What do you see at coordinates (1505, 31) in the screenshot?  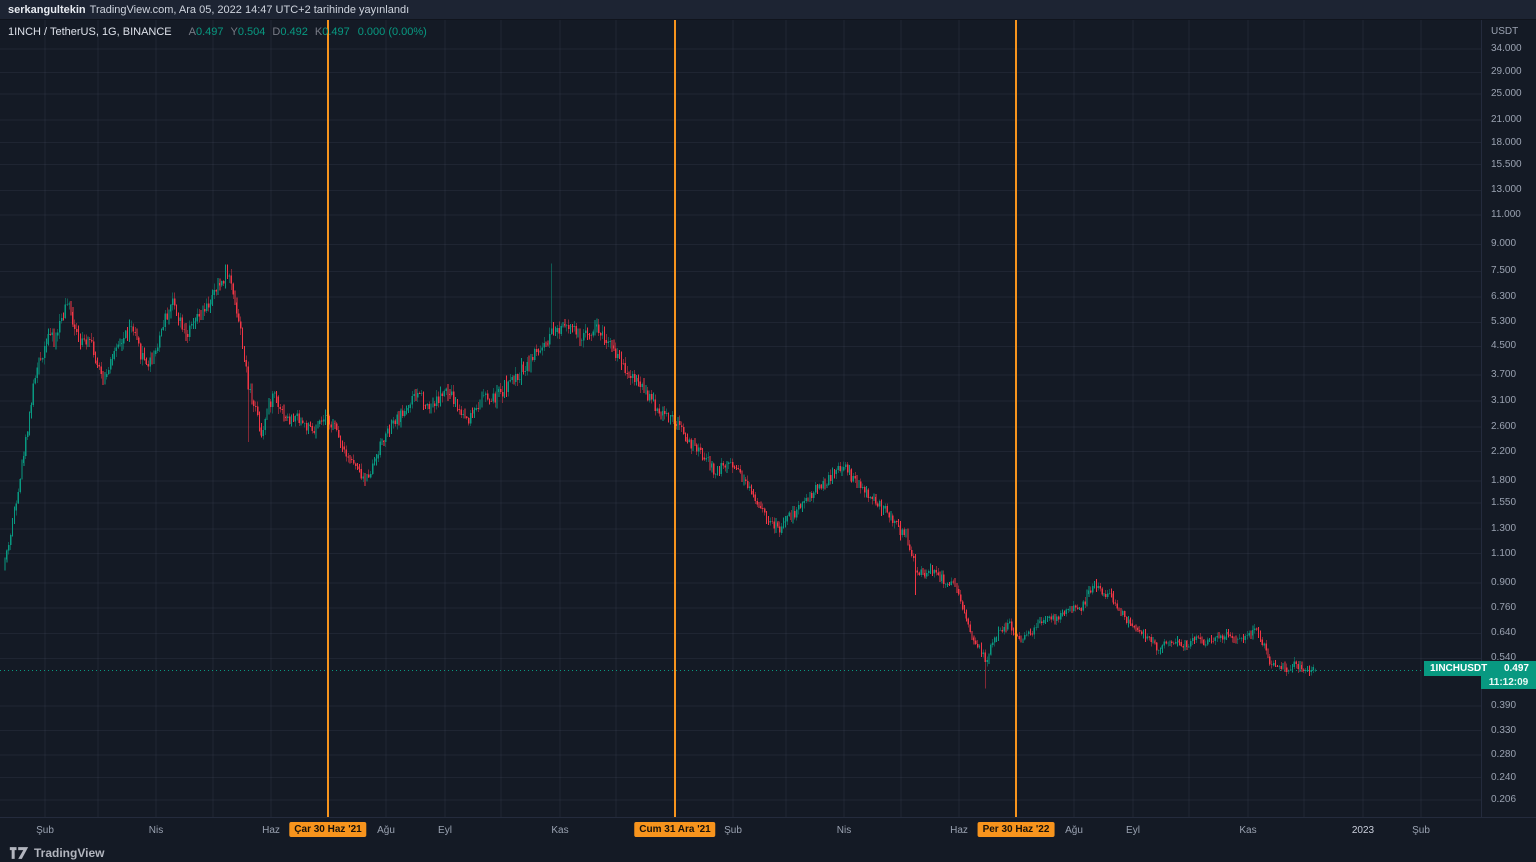 I see `price-axis-unit: USDT` at bounding box center [1505, 31].